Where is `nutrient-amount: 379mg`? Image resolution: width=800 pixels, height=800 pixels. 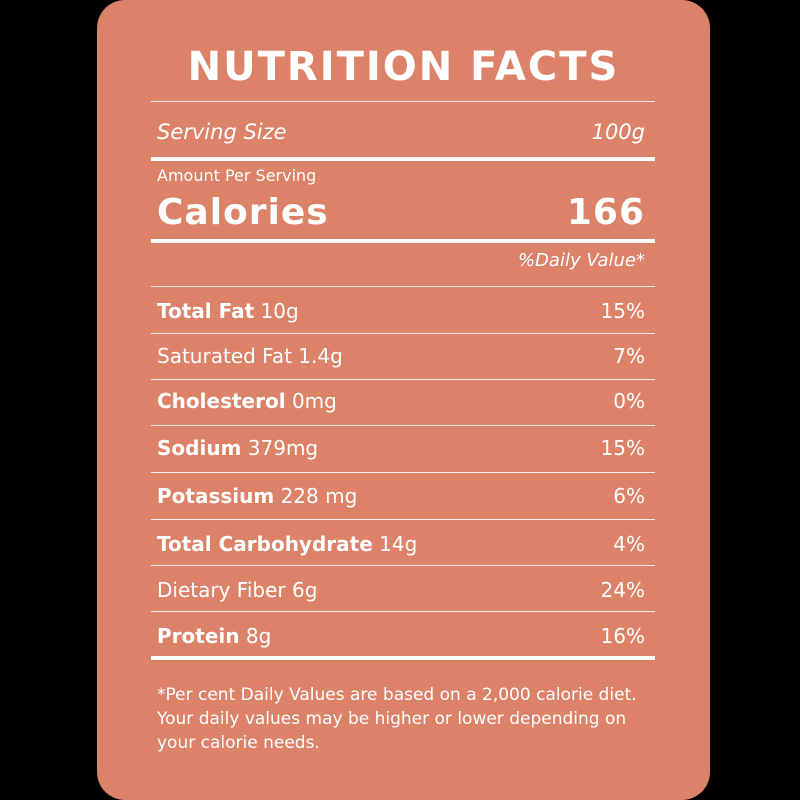
nutrient-amount: 379mg is located at coordinates (283, 448).